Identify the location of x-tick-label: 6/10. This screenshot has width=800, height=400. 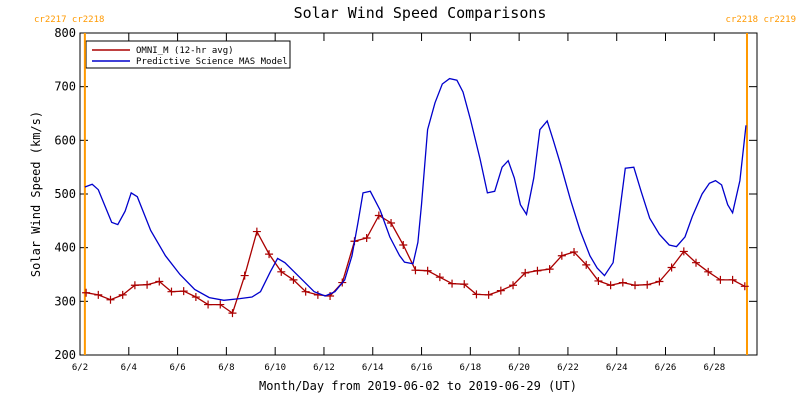
(275, 368).